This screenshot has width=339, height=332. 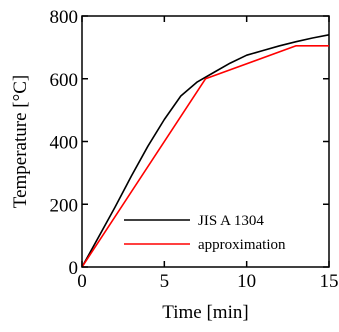 I want to click on legend-label: JIS A 1304, so click(x=231, y=221).